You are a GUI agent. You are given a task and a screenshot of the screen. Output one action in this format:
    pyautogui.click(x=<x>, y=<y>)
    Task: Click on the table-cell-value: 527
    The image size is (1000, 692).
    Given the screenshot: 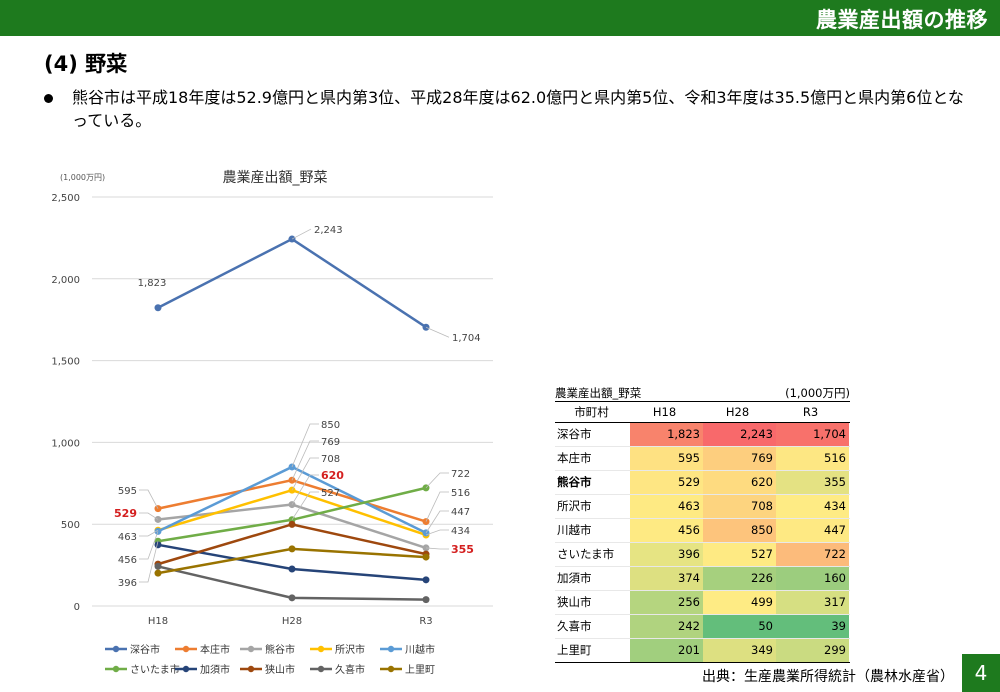 What is the action you would take?
    pyautogui.click(x=739, y=554)
    